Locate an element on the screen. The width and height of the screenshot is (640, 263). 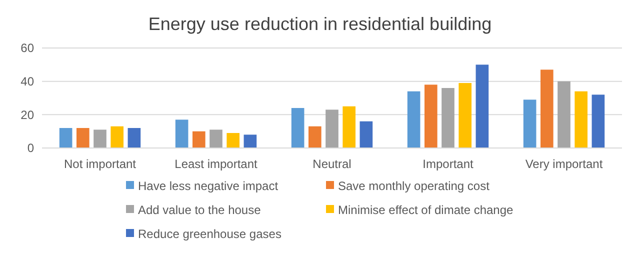
y-tick-label: 60 is located at coordinates (27, 48).